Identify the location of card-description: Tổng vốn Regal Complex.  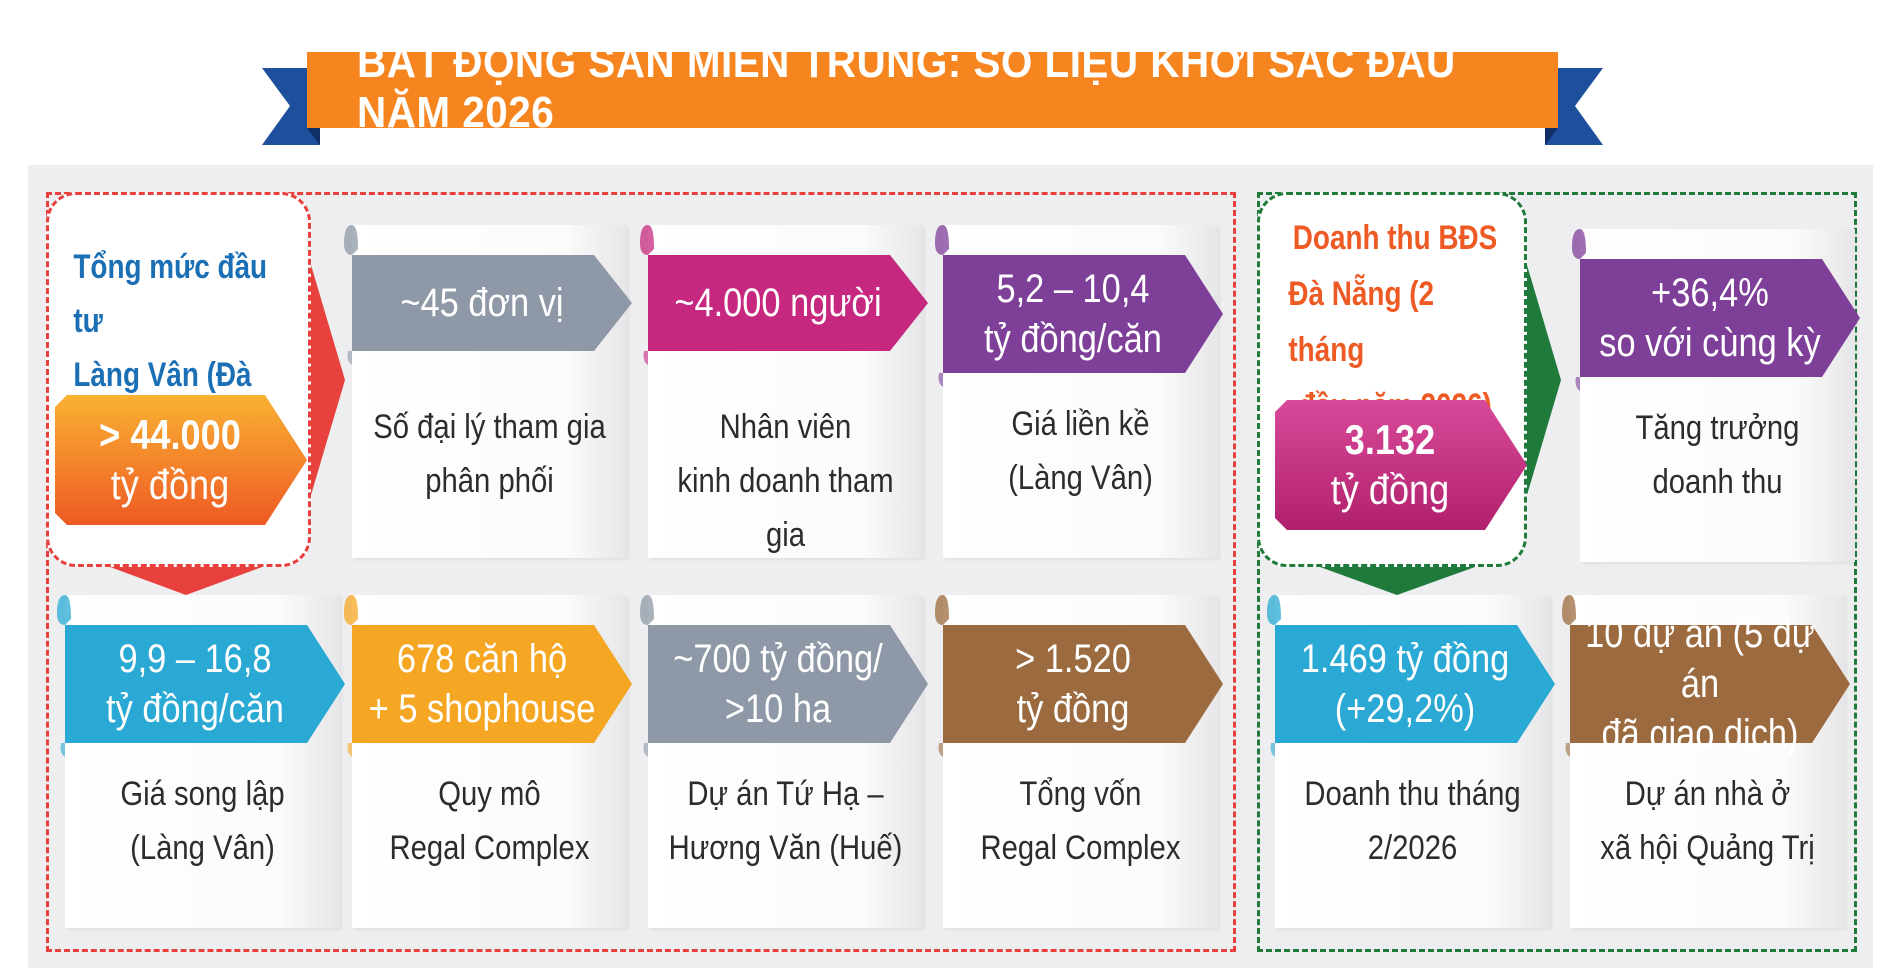
(1080, 821).